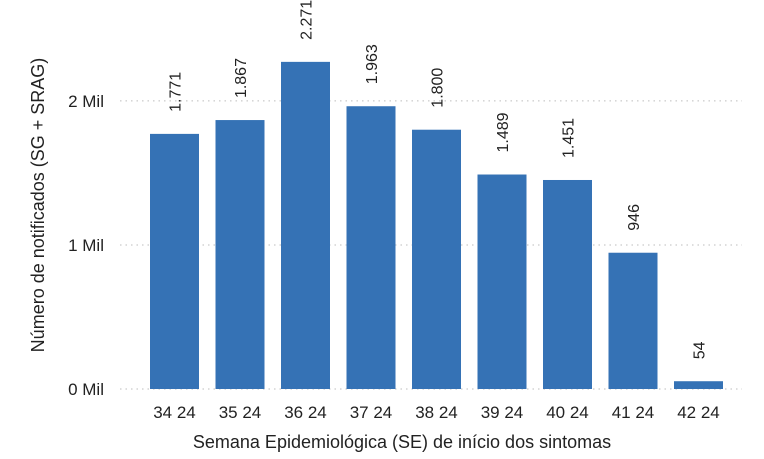 This screenshot has height=459, width=764. What do you see at coordinates (634, 217) in the screenshot?
I see `data-label: 946` at bounding box center [634, 217].